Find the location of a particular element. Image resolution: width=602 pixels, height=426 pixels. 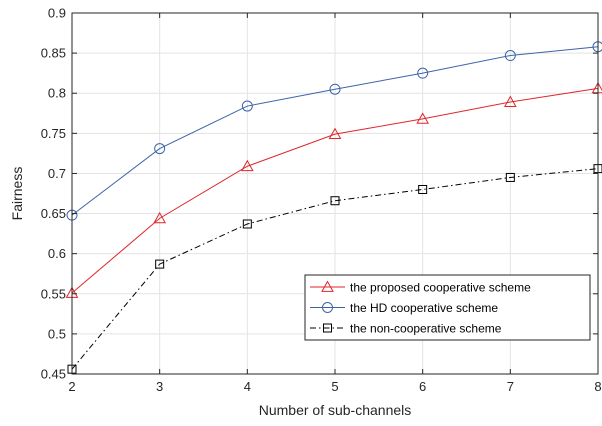

y-tick-label: 0.55 is located at coordinates (53, 293).